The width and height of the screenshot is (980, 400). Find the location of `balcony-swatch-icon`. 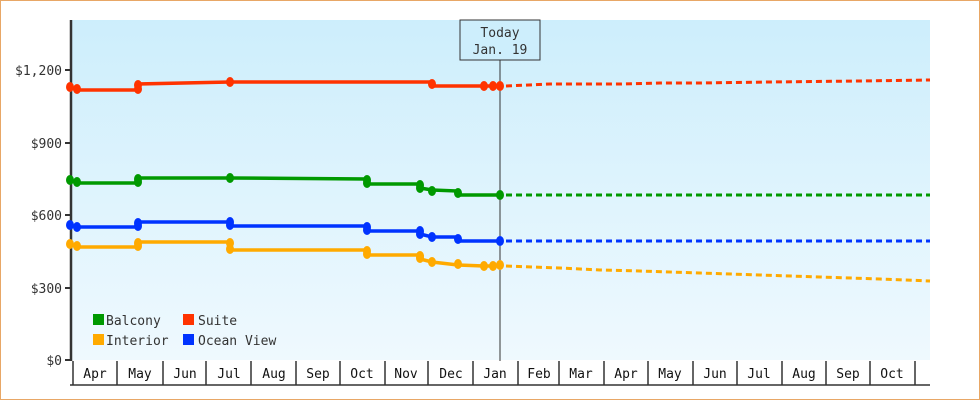

balcony-swatch-icon is located at coordinates (98, 319).